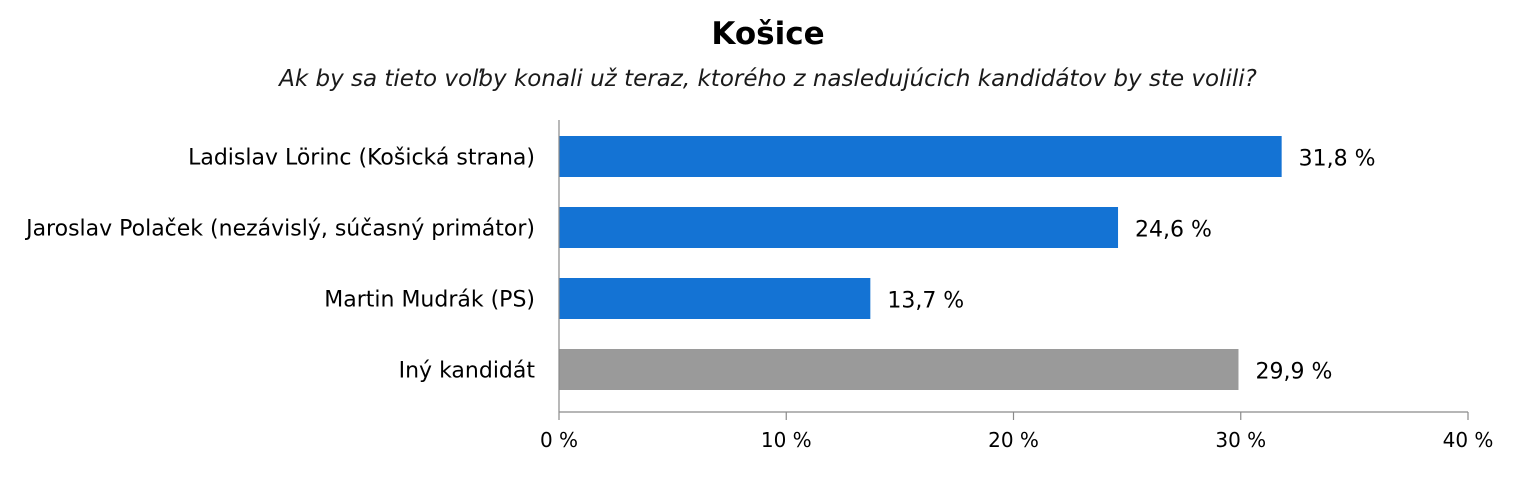 The image size is (1536, 481). I want to click on value-label: 29,9 %, so click(1293, 372).